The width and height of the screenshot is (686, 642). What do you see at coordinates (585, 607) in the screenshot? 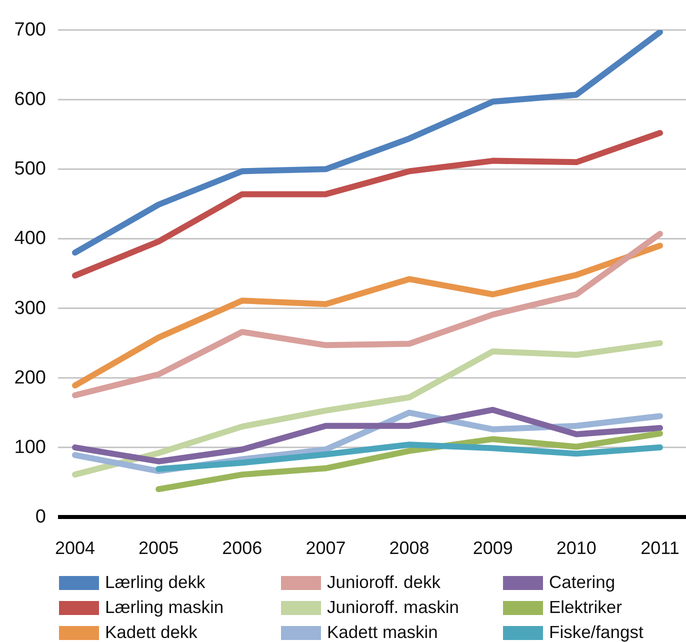
I see `legend-label: Elektriker` at bounding box center [585, 607].